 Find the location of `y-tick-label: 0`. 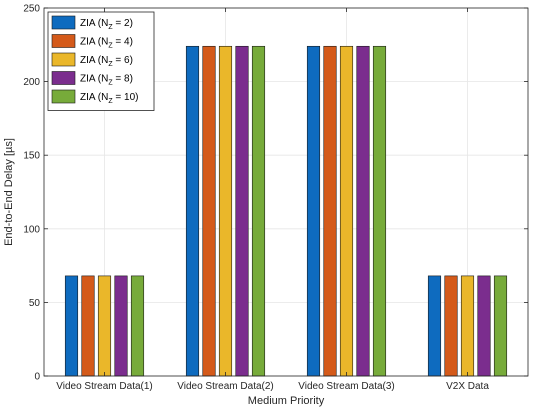

y-tick-label: 0 is located at coordinates (37, 377).